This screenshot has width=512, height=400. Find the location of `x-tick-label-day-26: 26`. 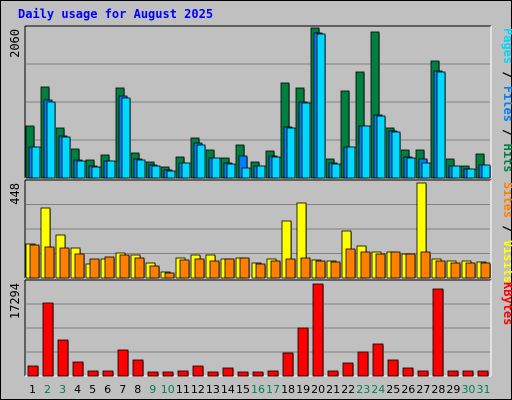

x-tick-label-day-26: 26 is located at coordinates (408, 389).